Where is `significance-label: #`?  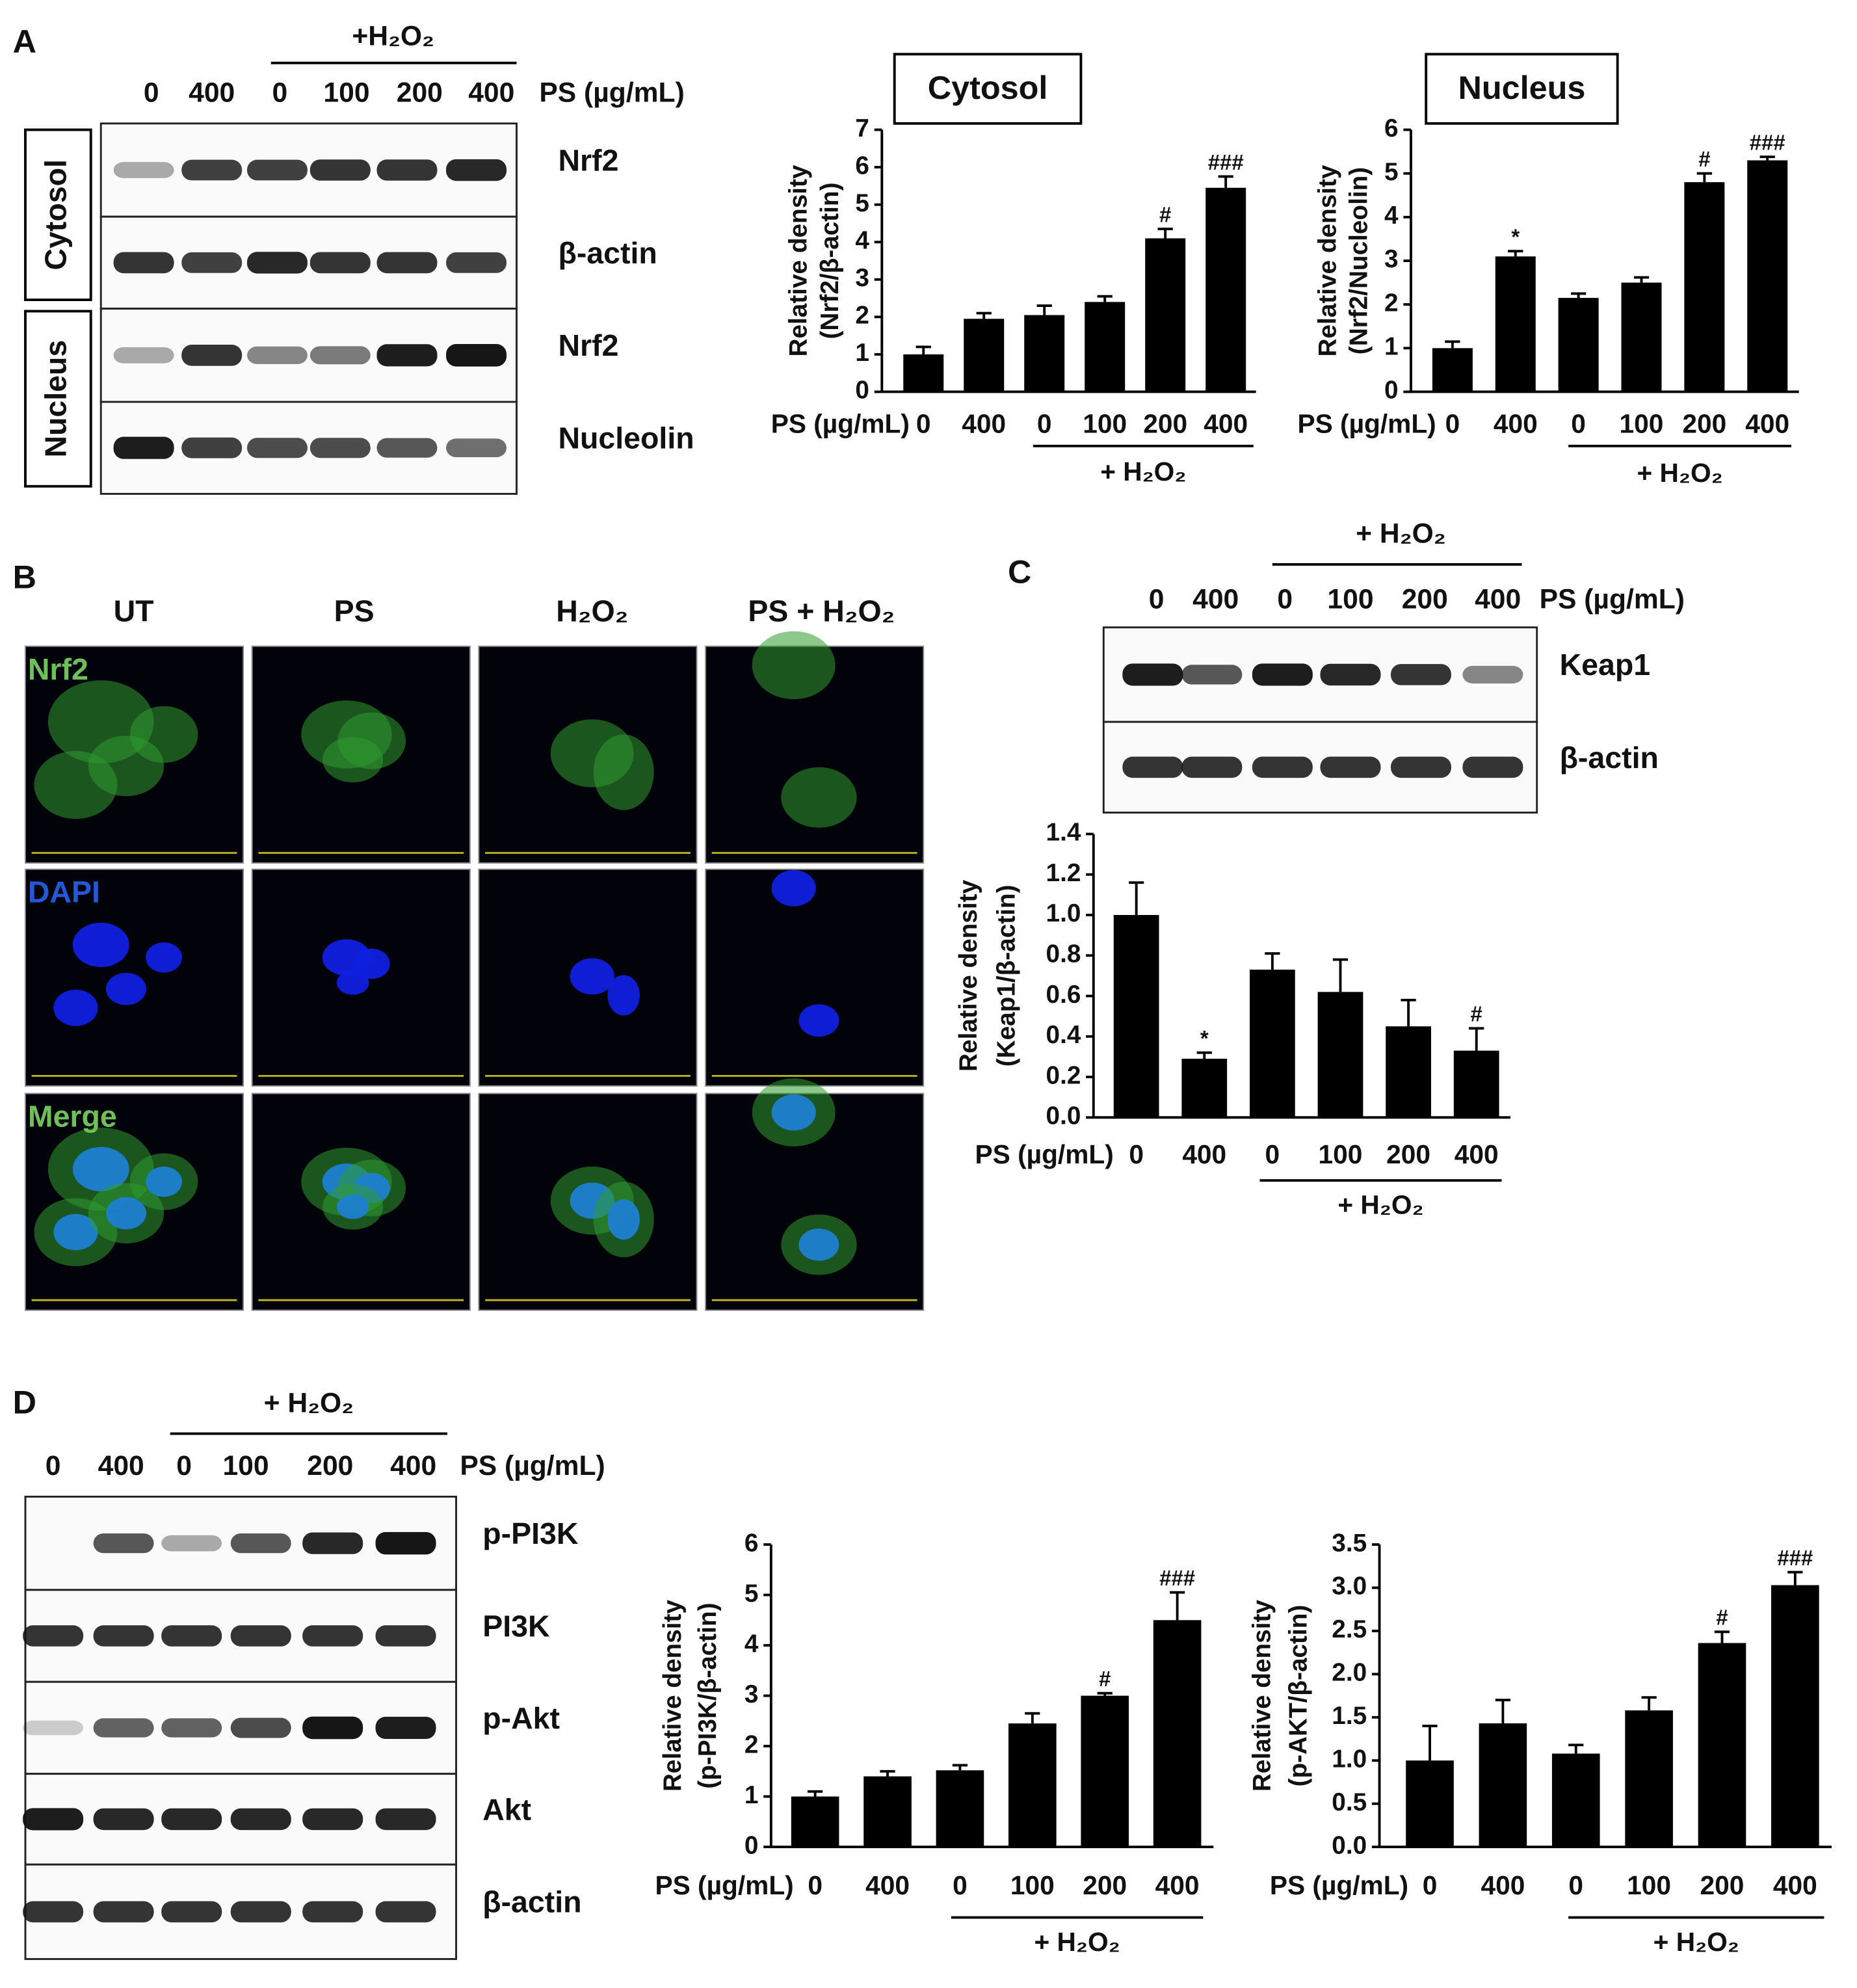 significance-label: # is located at coordinates (1105, 1679).